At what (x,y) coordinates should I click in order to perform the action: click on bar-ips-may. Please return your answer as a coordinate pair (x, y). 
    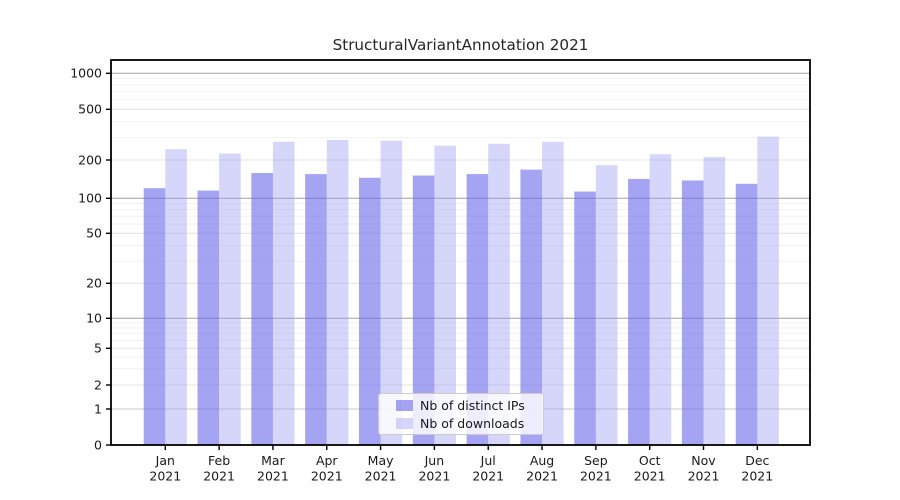
    Looking at the image, I should click on (369, 311).